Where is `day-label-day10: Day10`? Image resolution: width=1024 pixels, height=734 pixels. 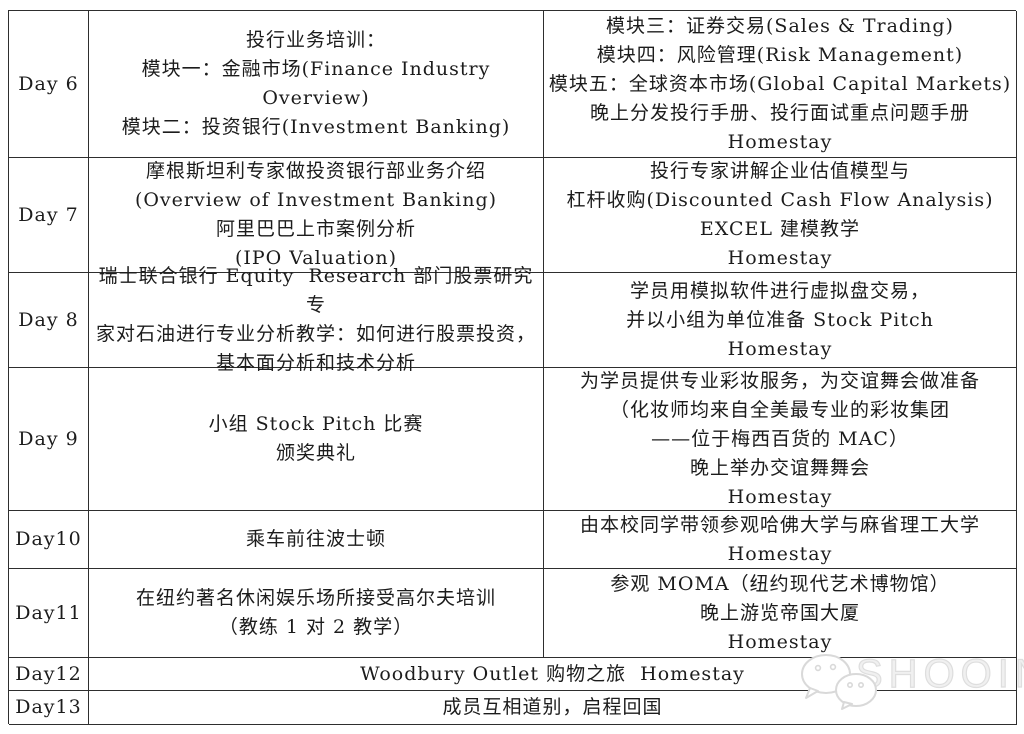
day-label-day10: Day10 is located at coordinates (49, 540).